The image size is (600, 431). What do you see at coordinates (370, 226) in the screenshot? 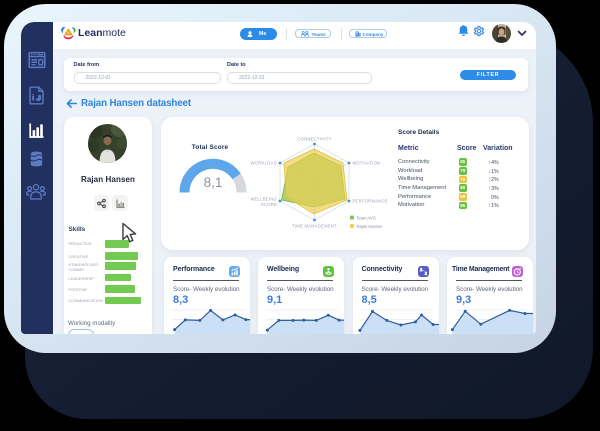
I see `svg-text: Rajan Hansen` at bounding box center [370, 226].